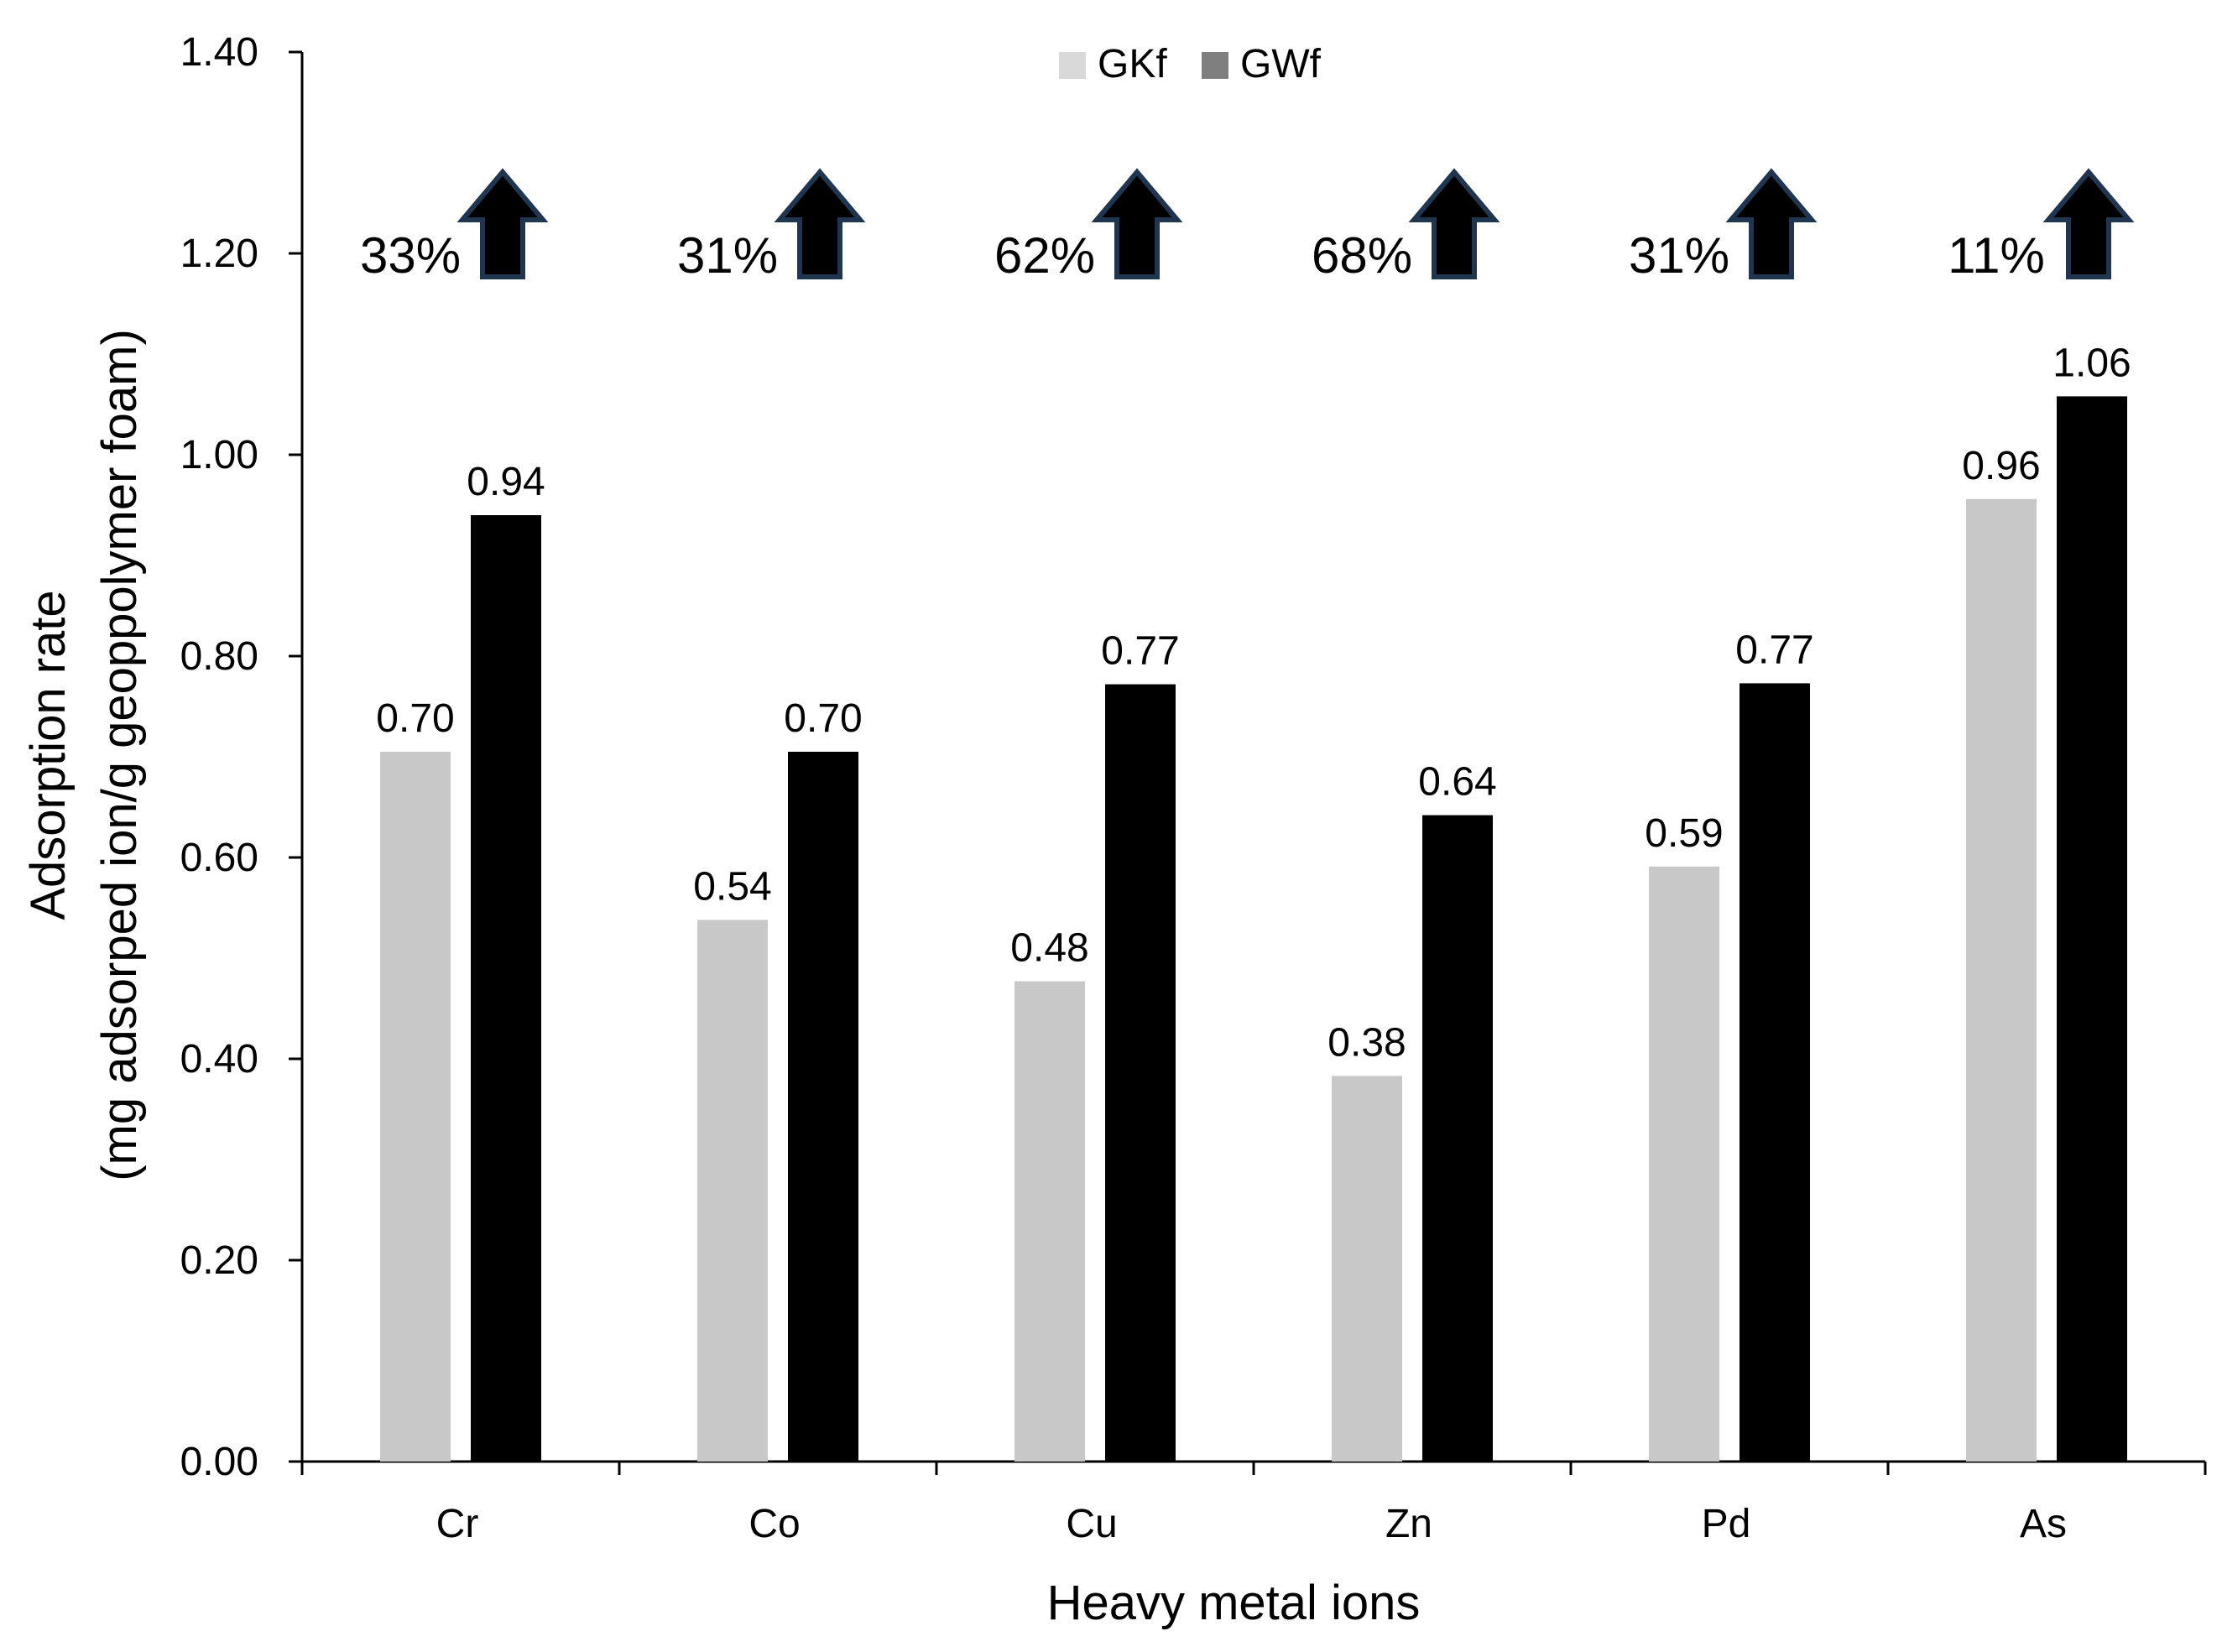 The height and width of the screenshot is (1652, 2222). Describe the element at coordinates (774, 1524) in the screenshot. I see `category-label-co: Co` at that location.